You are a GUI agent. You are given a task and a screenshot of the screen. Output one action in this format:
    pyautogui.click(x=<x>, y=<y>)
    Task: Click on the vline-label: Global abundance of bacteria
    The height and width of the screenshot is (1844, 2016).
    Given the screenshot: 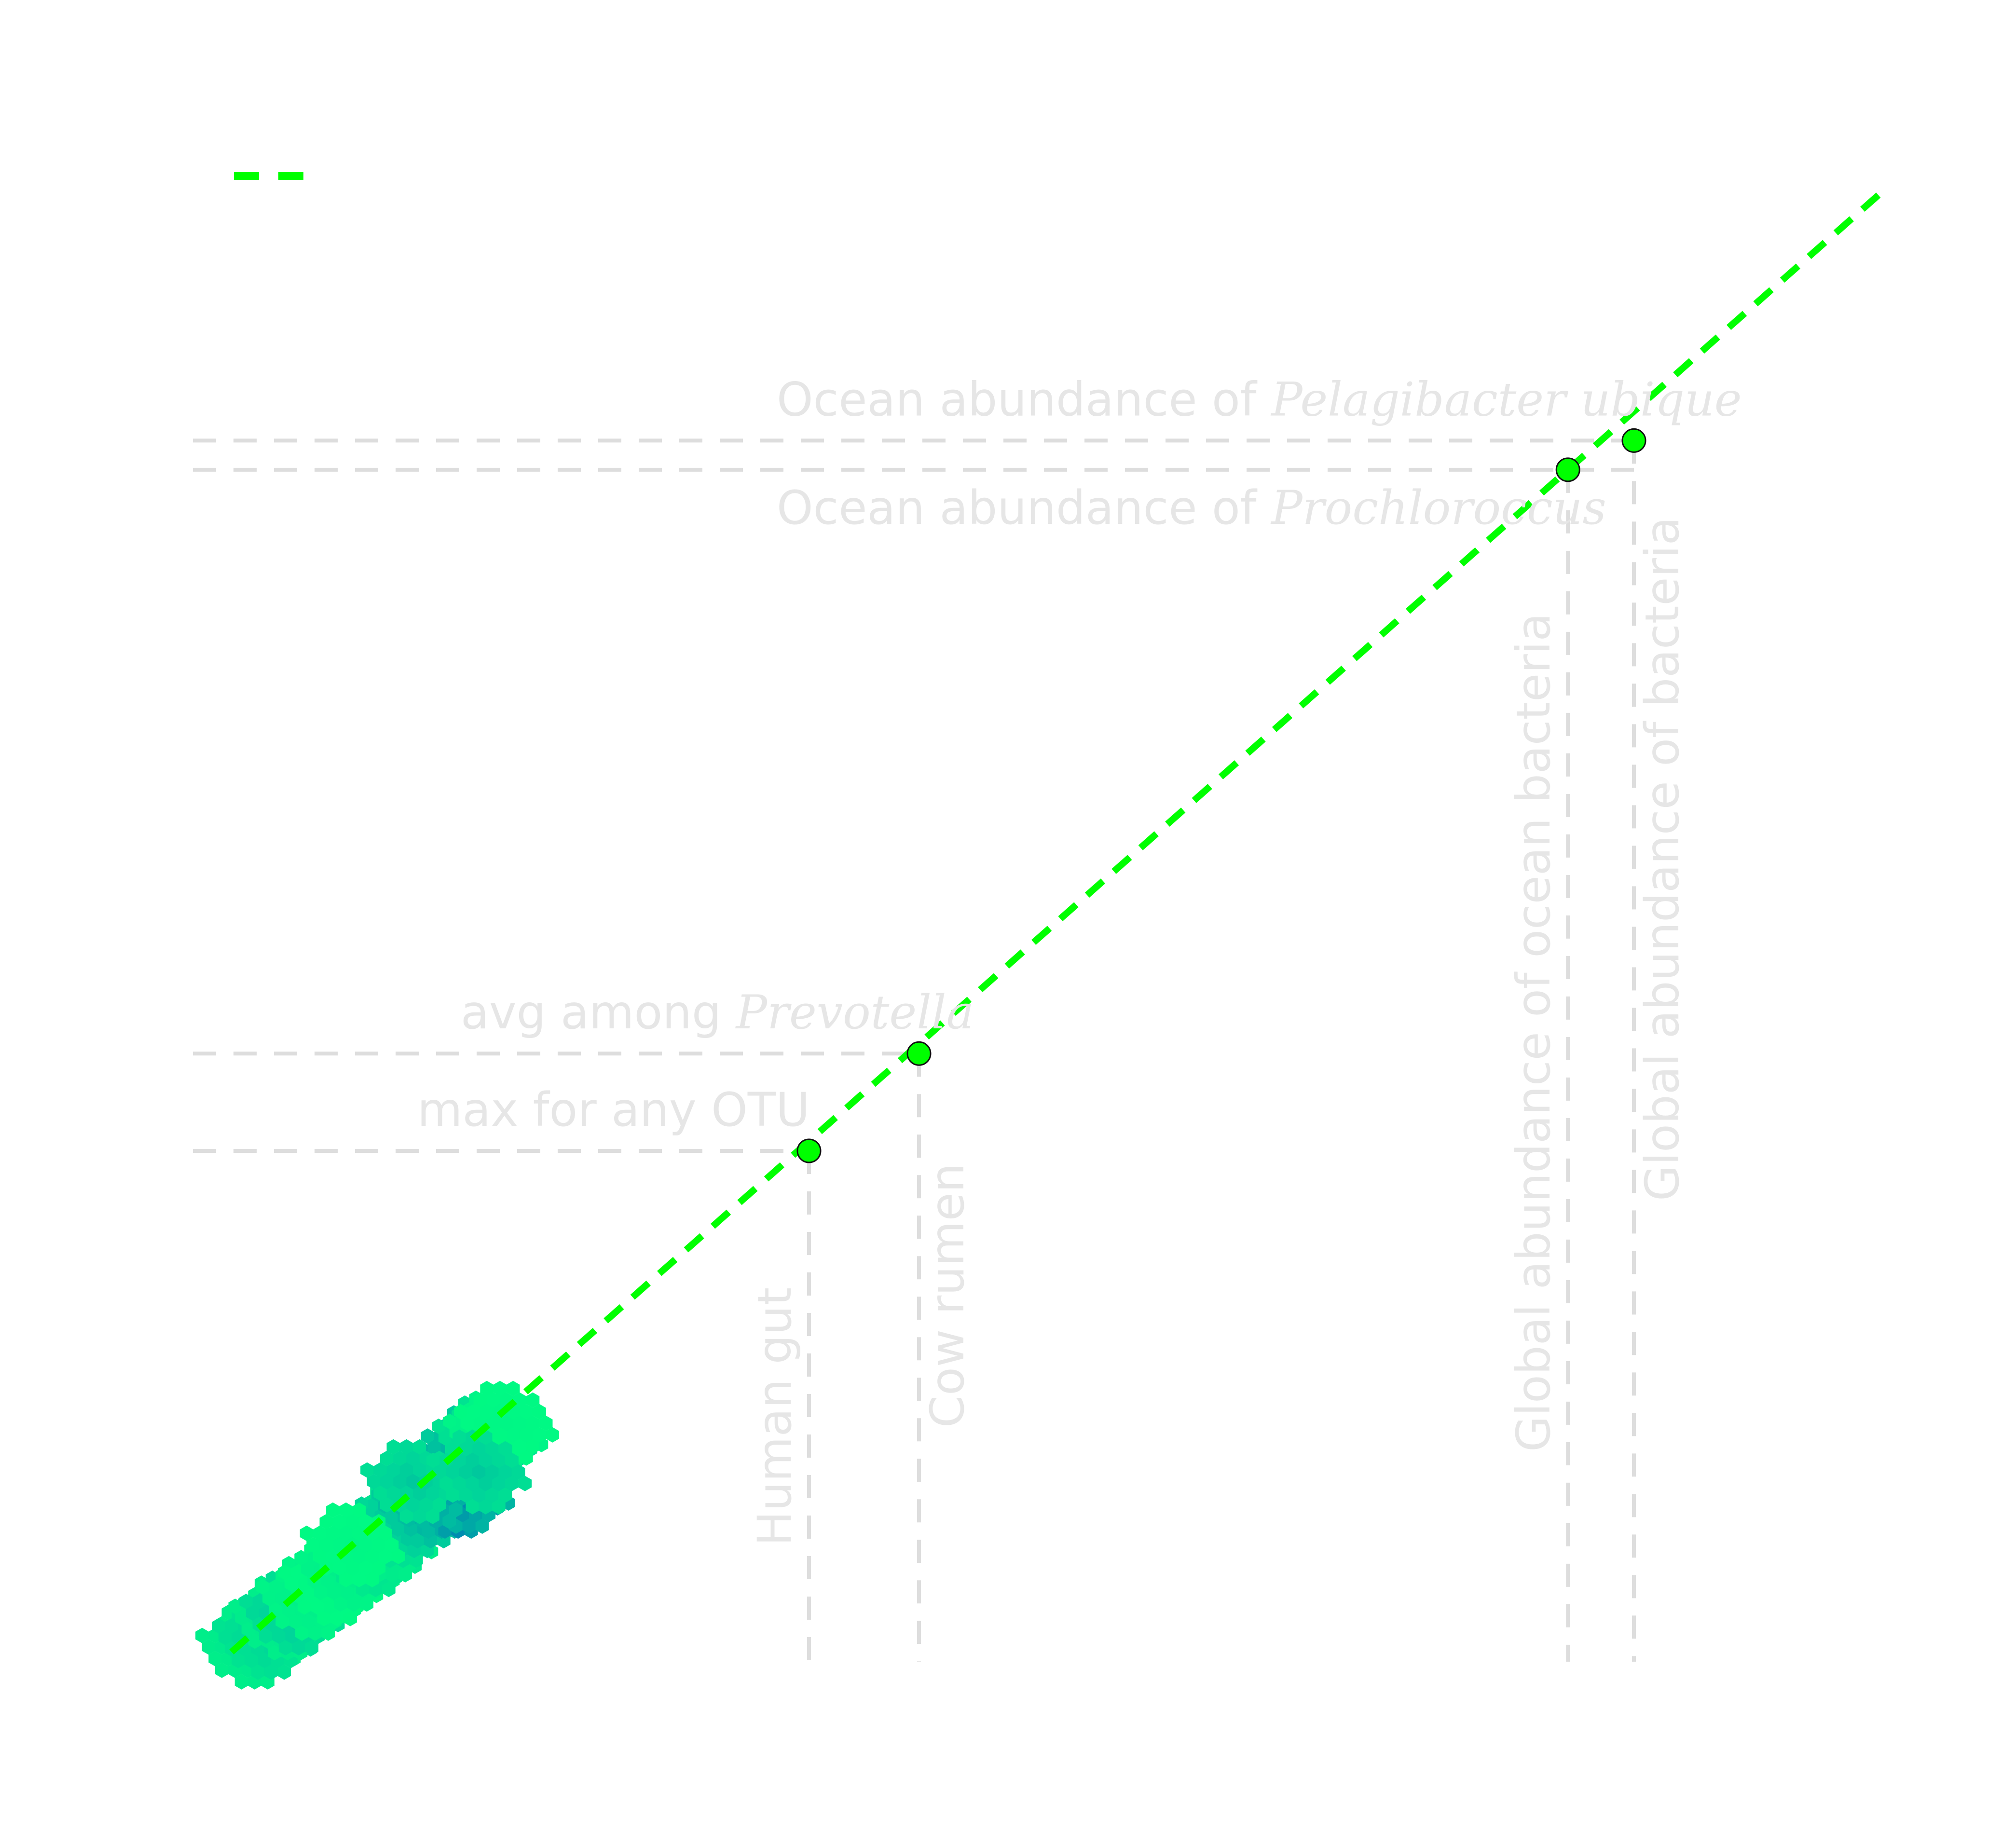 What is the action you would take?
    pyautogui.click(x=1662, y=859)
    